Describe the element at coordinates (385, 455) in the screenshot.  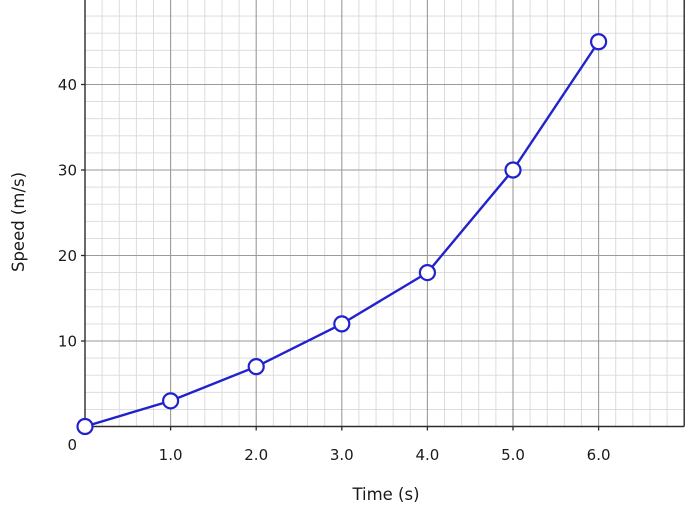
I see `x-tick-labels: 1.0 2.0 3.0 4.0 5.0 6.0` at that location.